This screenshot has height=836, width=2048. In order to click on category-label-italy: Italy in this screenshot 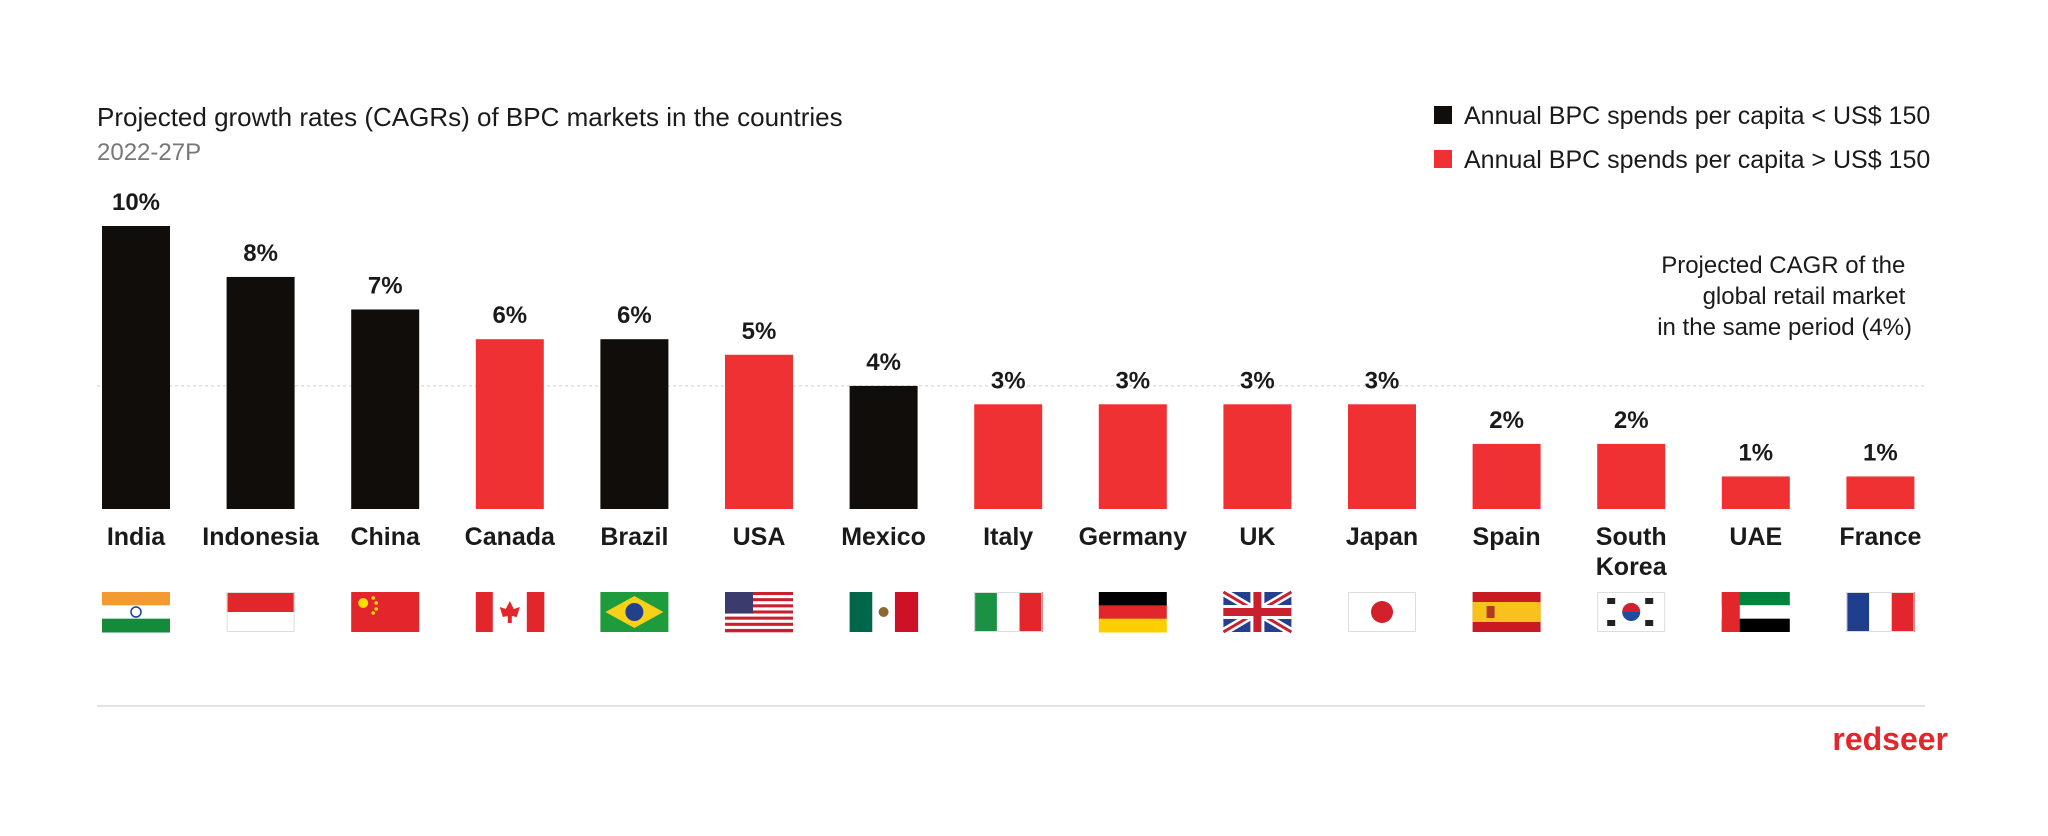, I will do `click(1008, 537)`.